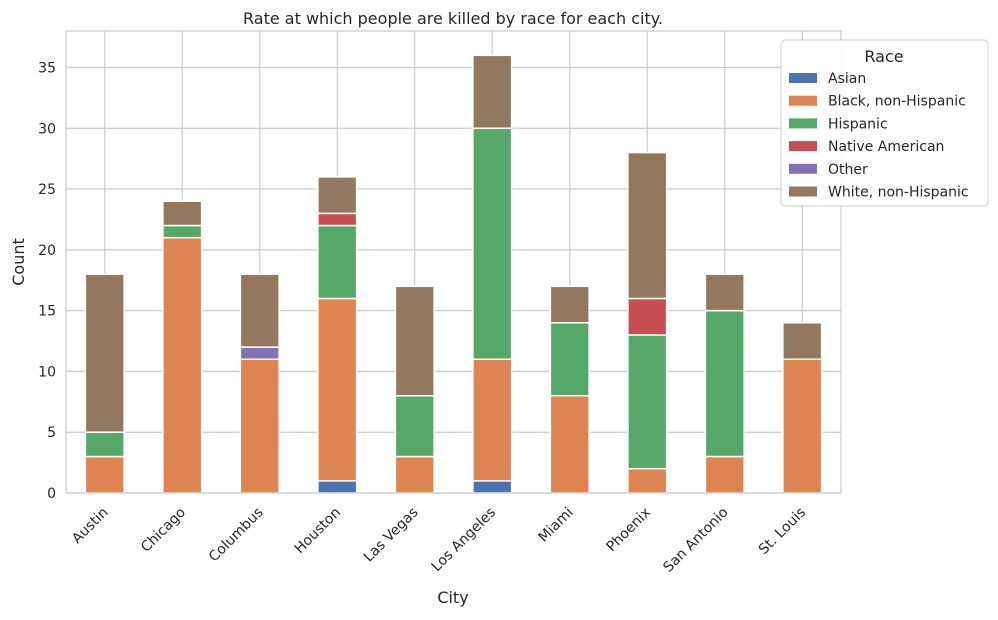 The width and height of the screenshot is (998, 620). Describe the element at coordinates (897, 102) in the screenshot. I see `legend-label: Black, non-Hispanic` at that location.